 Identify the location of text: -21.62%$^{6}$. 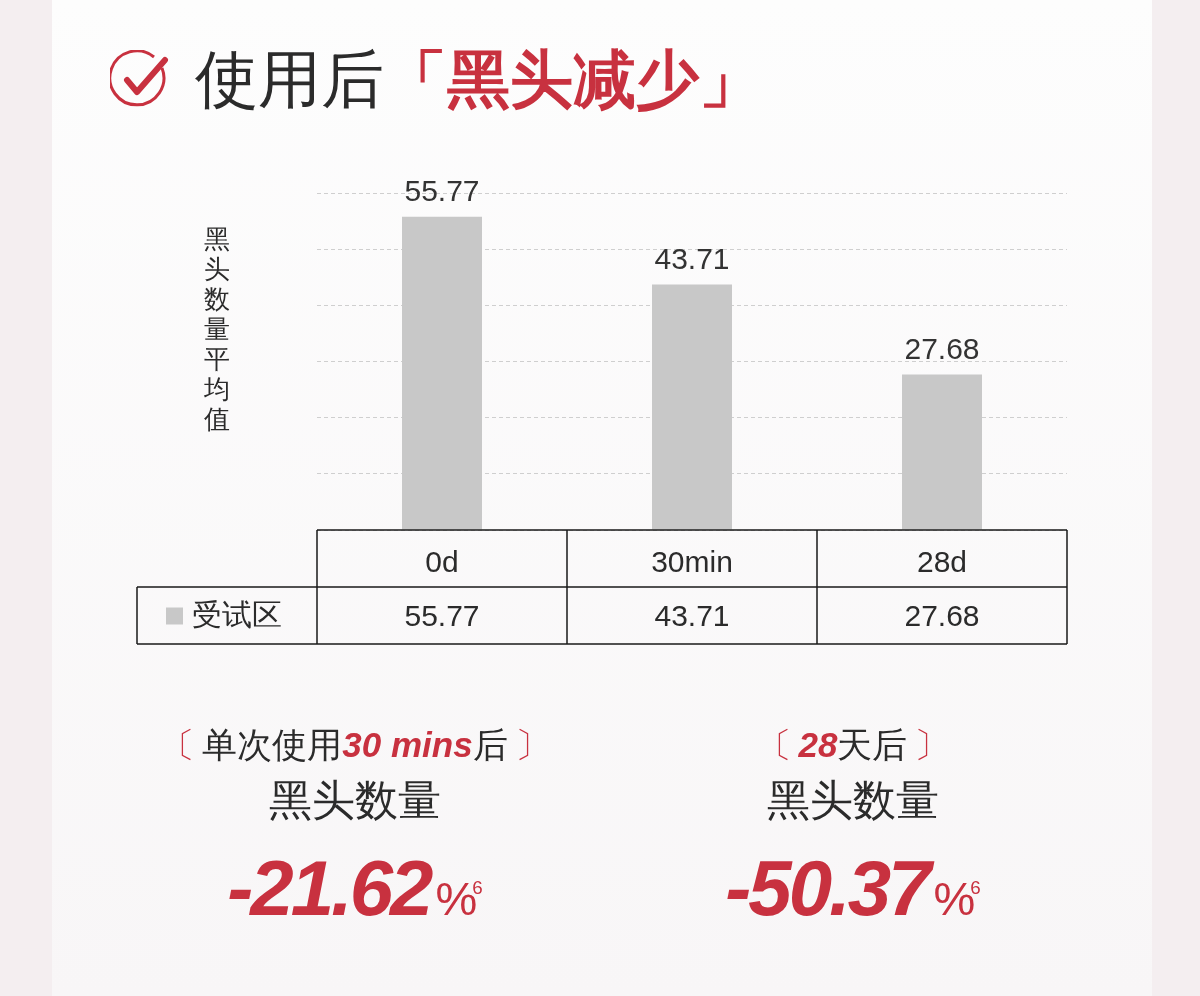
(355, 888).